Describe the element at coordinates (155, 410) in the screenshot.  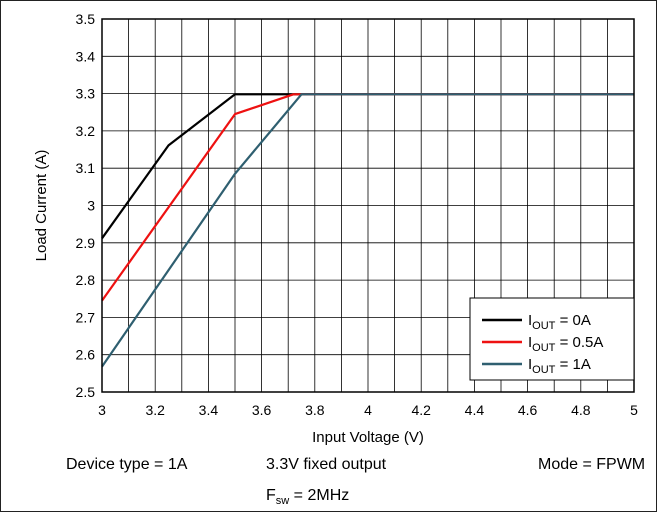
I see `x-tick-label: 3.2` at that location.